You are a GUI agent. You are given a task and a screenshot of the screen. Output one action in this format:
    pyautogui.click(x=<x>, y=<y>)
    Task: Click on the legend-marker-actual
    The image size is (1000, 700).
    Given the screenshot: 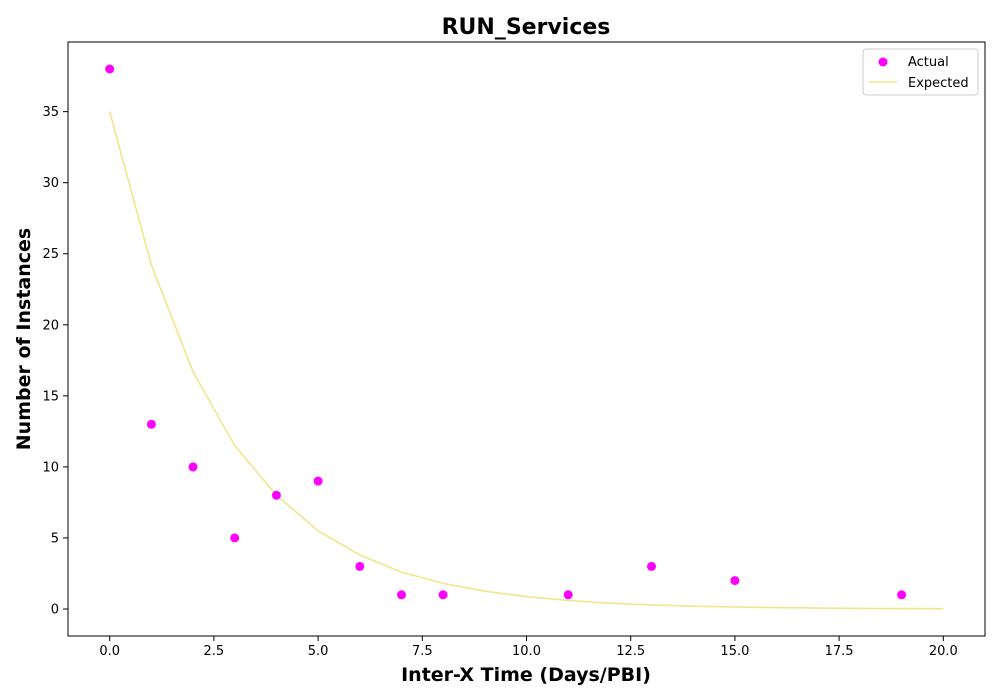 What is the action you would take?
    pyautogui.click(x=883, y=62)
    